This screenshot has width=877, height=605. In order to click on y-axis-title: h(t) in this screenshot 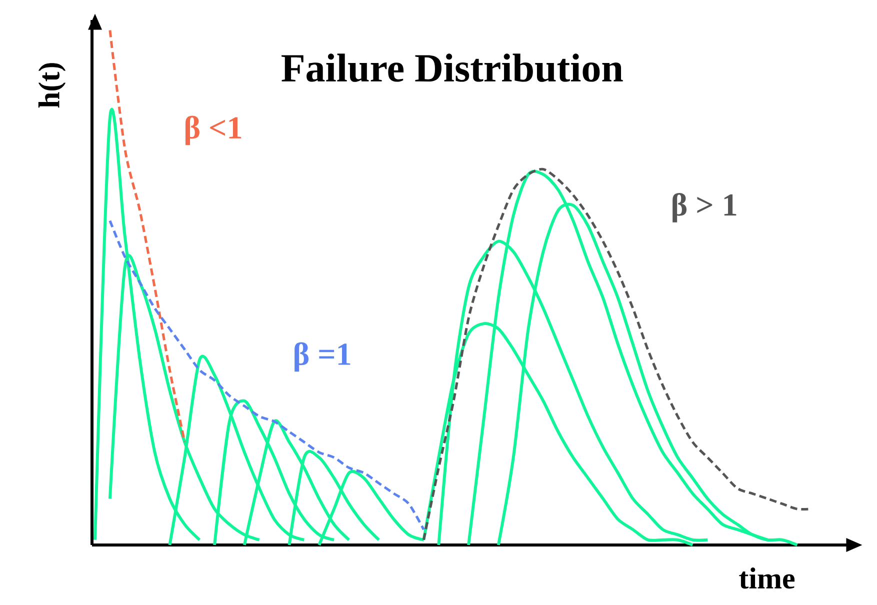, I will do `click(52, 85)`.